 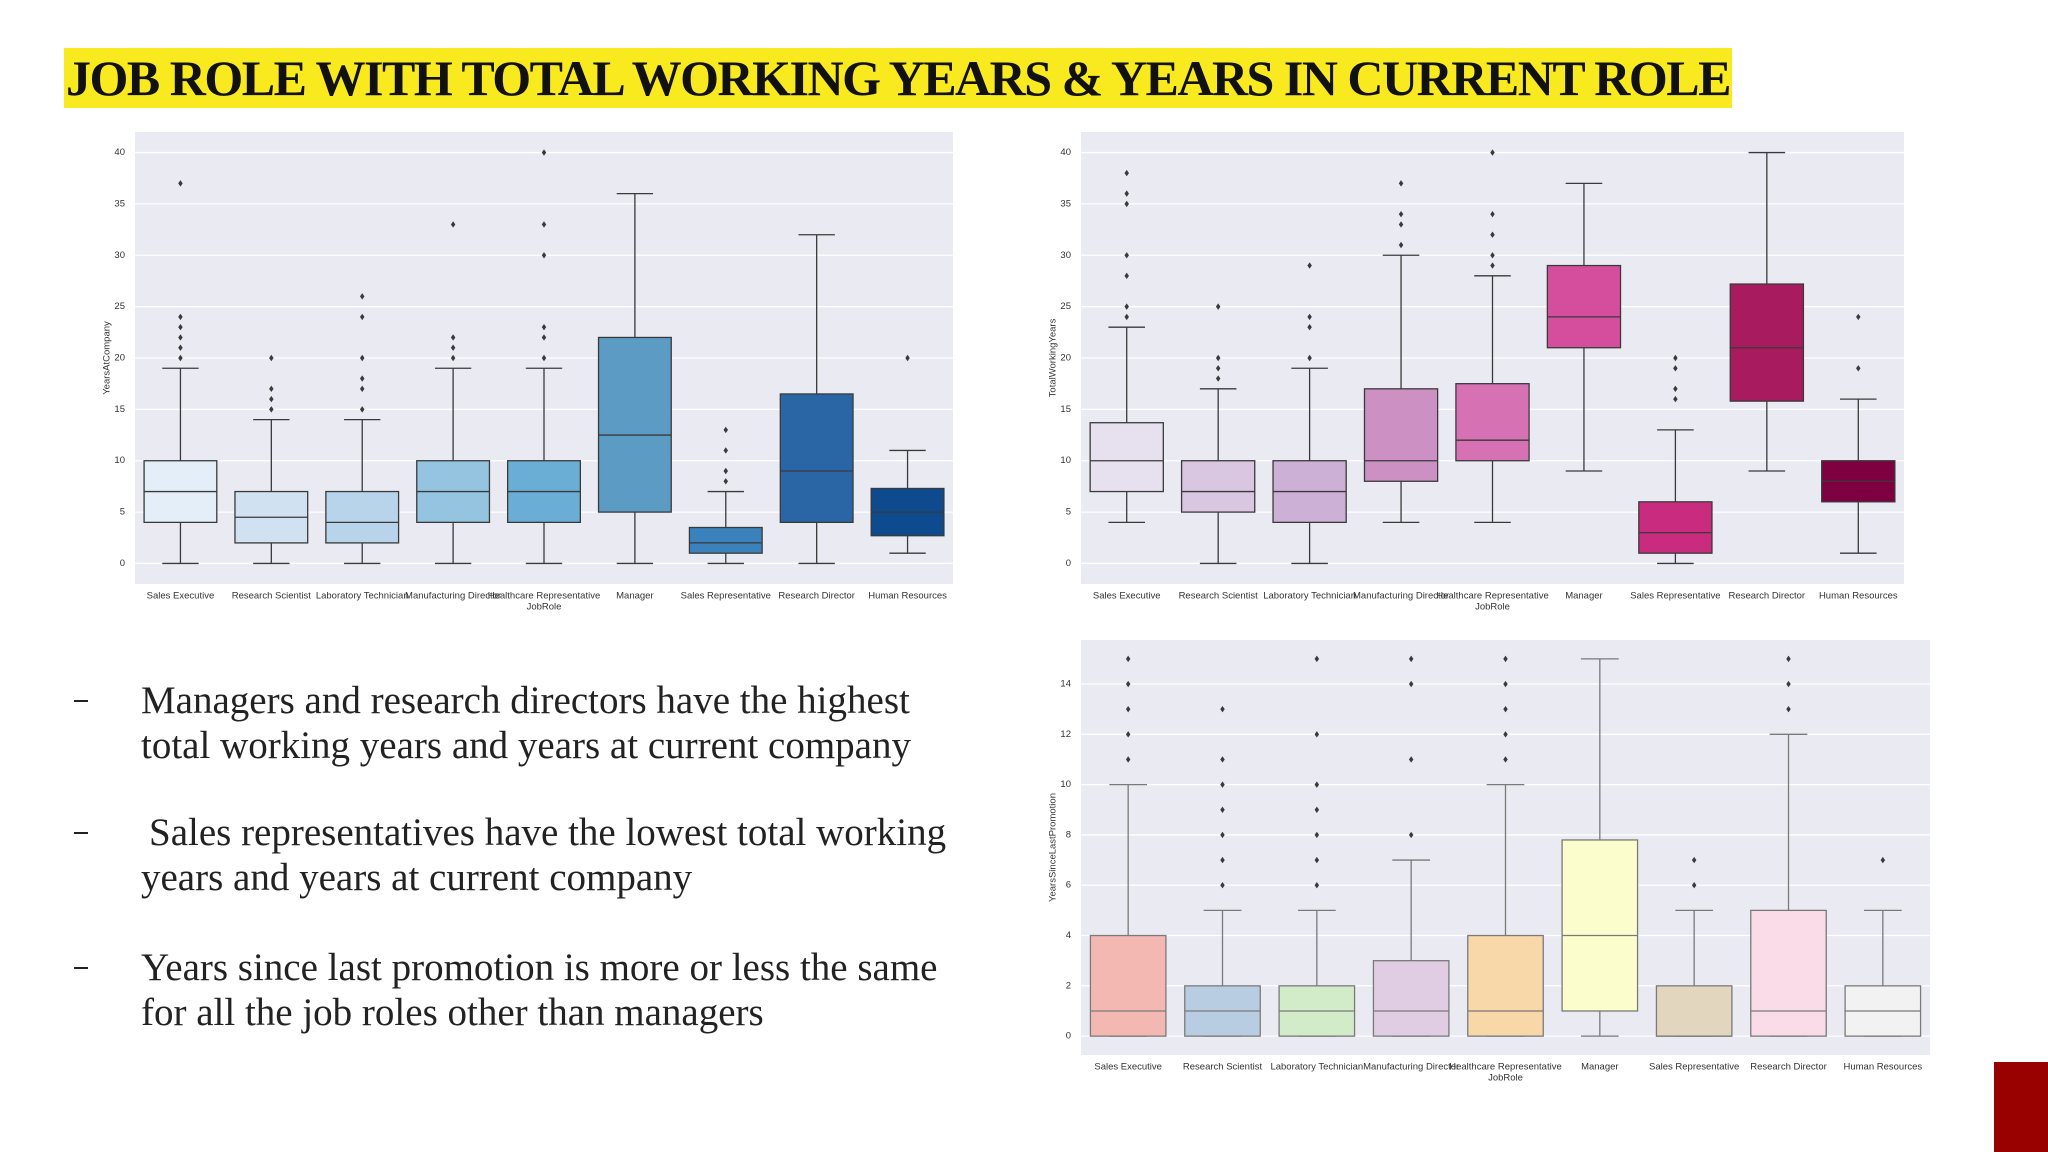 What do you see at coordinates (1065, 306) in the screenshot?
I see `y-tick-label: 25` at bounding box center [1065, 306].